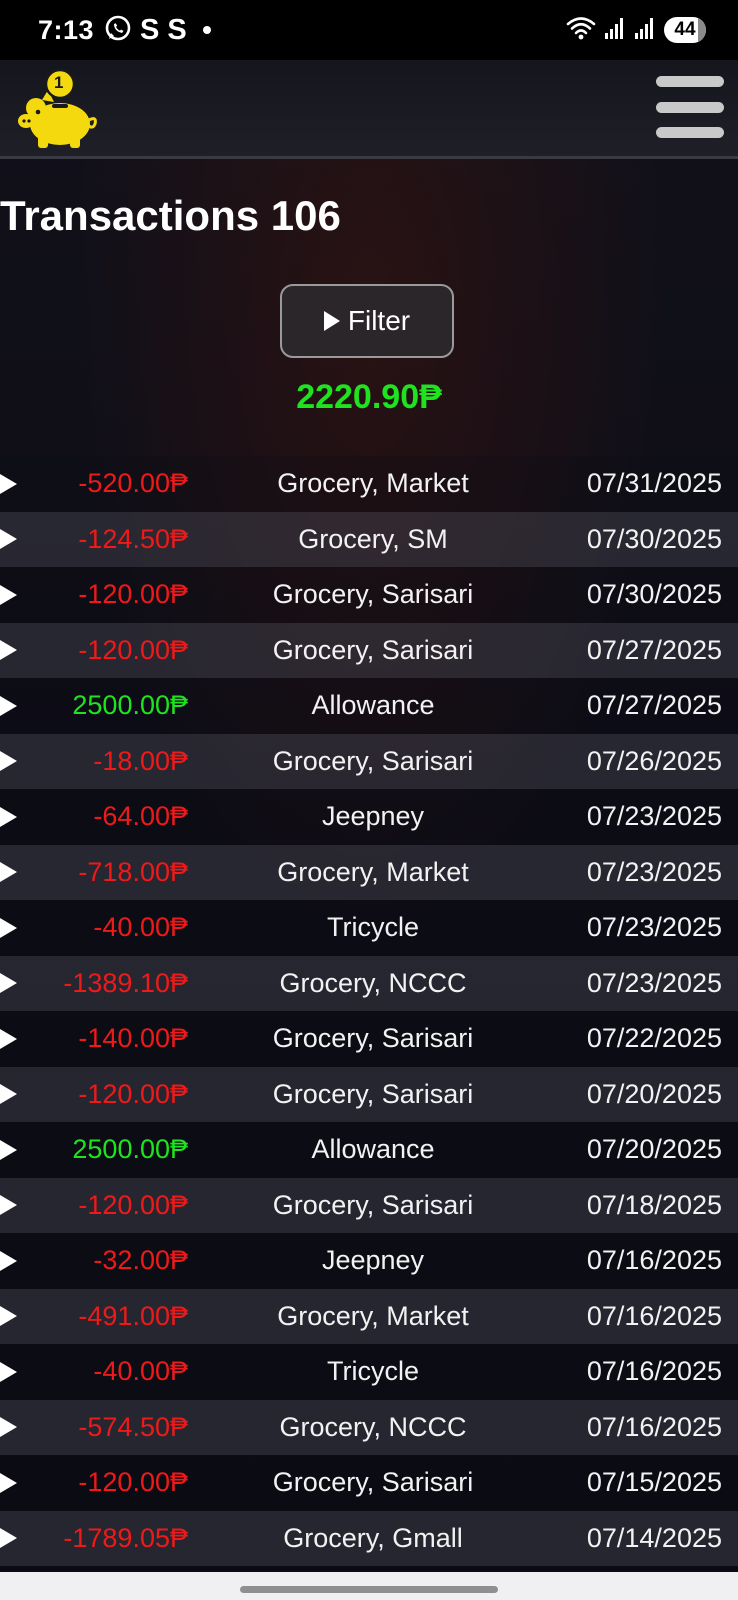 The image size is (738, 1600). I want to click on transaction-row: -120.00₱ Grocery, Sarisari 07/27/2025, so click(369, 650).